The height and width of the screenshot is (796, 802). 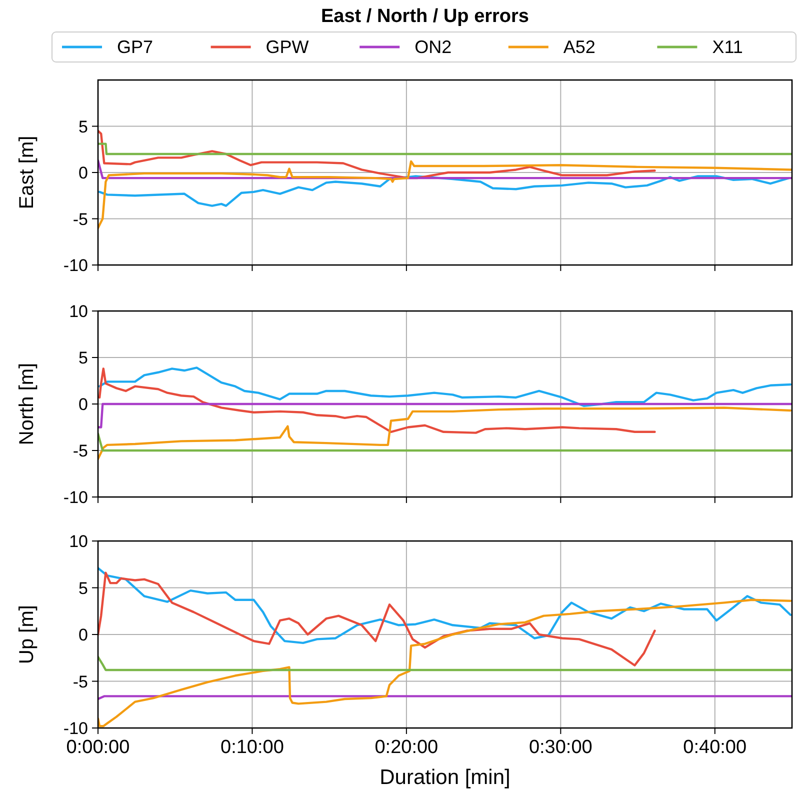 I want to click on chart-title: East / North / Up errors, so click(x=425, y=16).